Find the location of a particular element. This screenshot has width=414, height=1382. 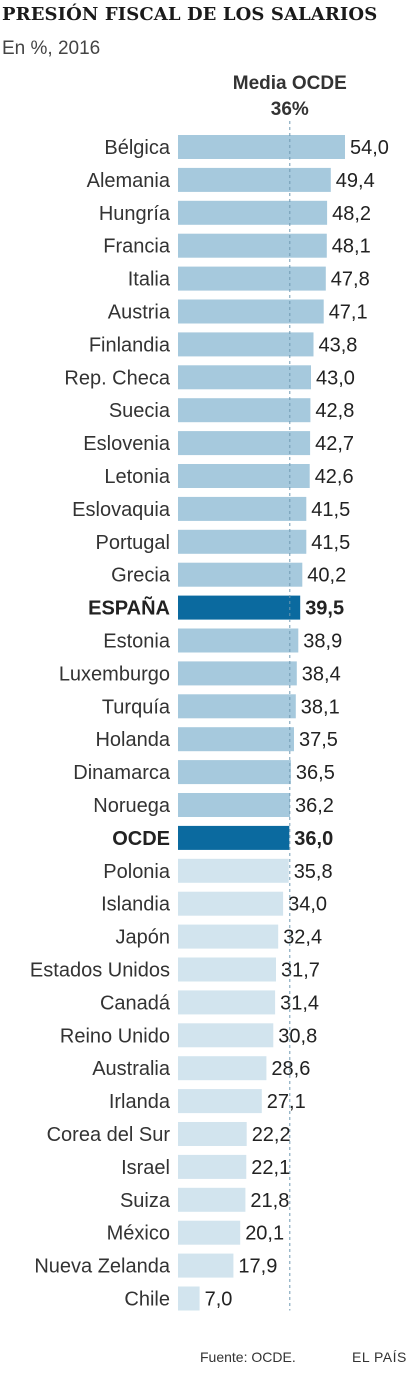

category-label: Nueva Zelanda is located at coordinates (102, 1267).